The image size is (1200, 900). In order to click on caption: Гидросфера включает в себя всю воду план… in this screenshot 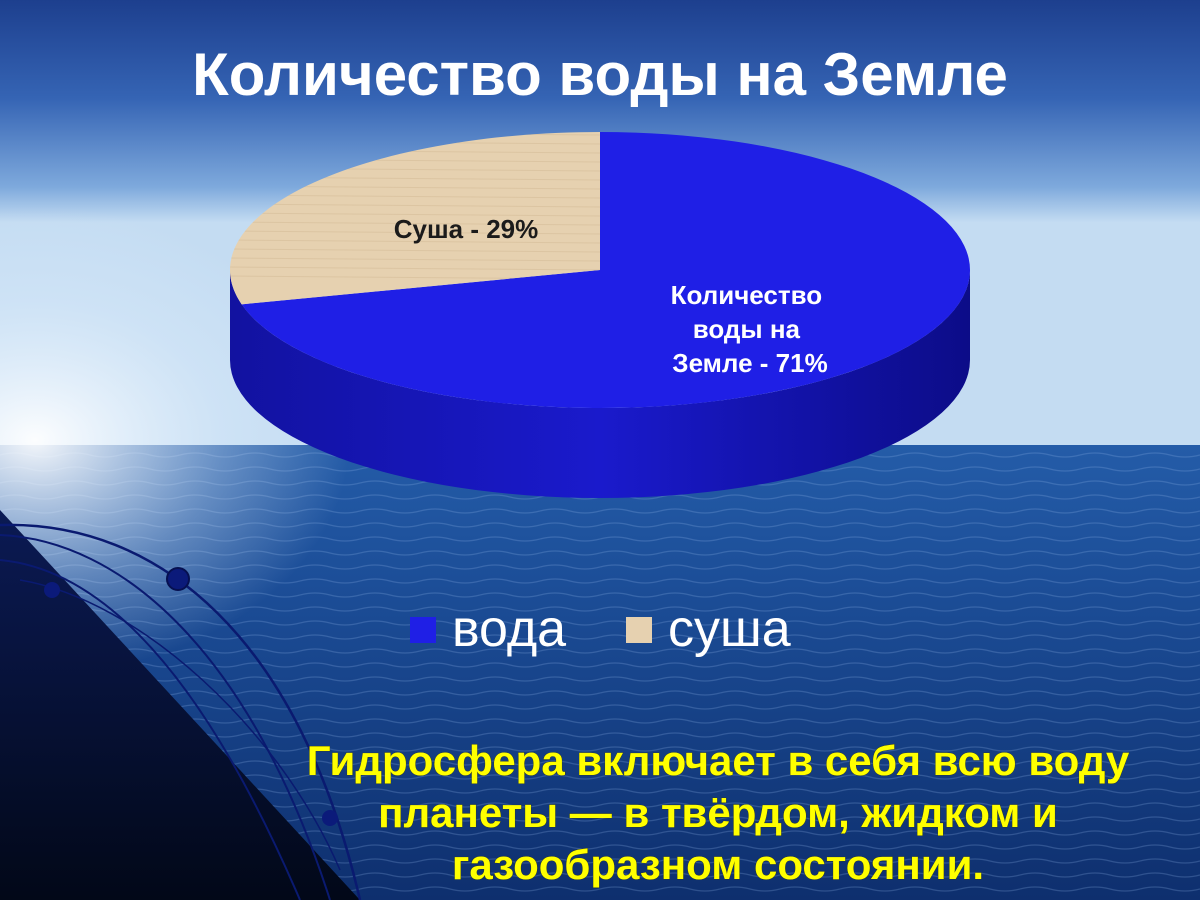, I will do `click(718, 813)`.